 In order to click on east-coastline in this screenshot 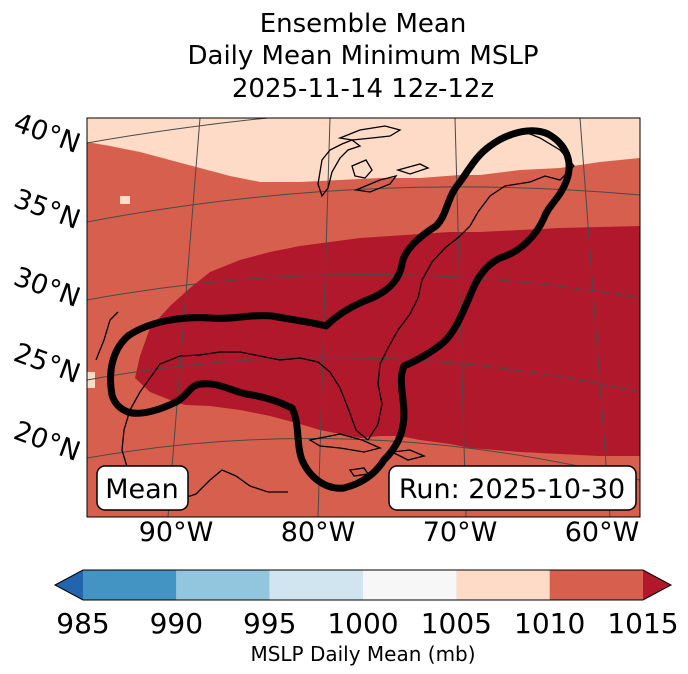, I will do `click(471, 285)`.